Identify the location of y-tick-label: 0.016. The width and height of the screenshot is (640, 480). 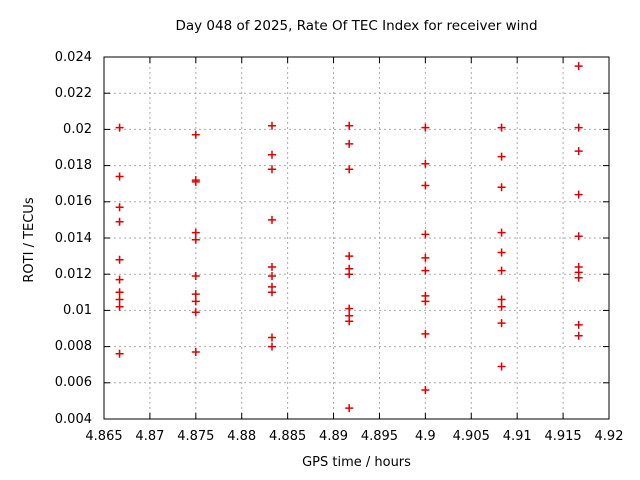
(73, 202).